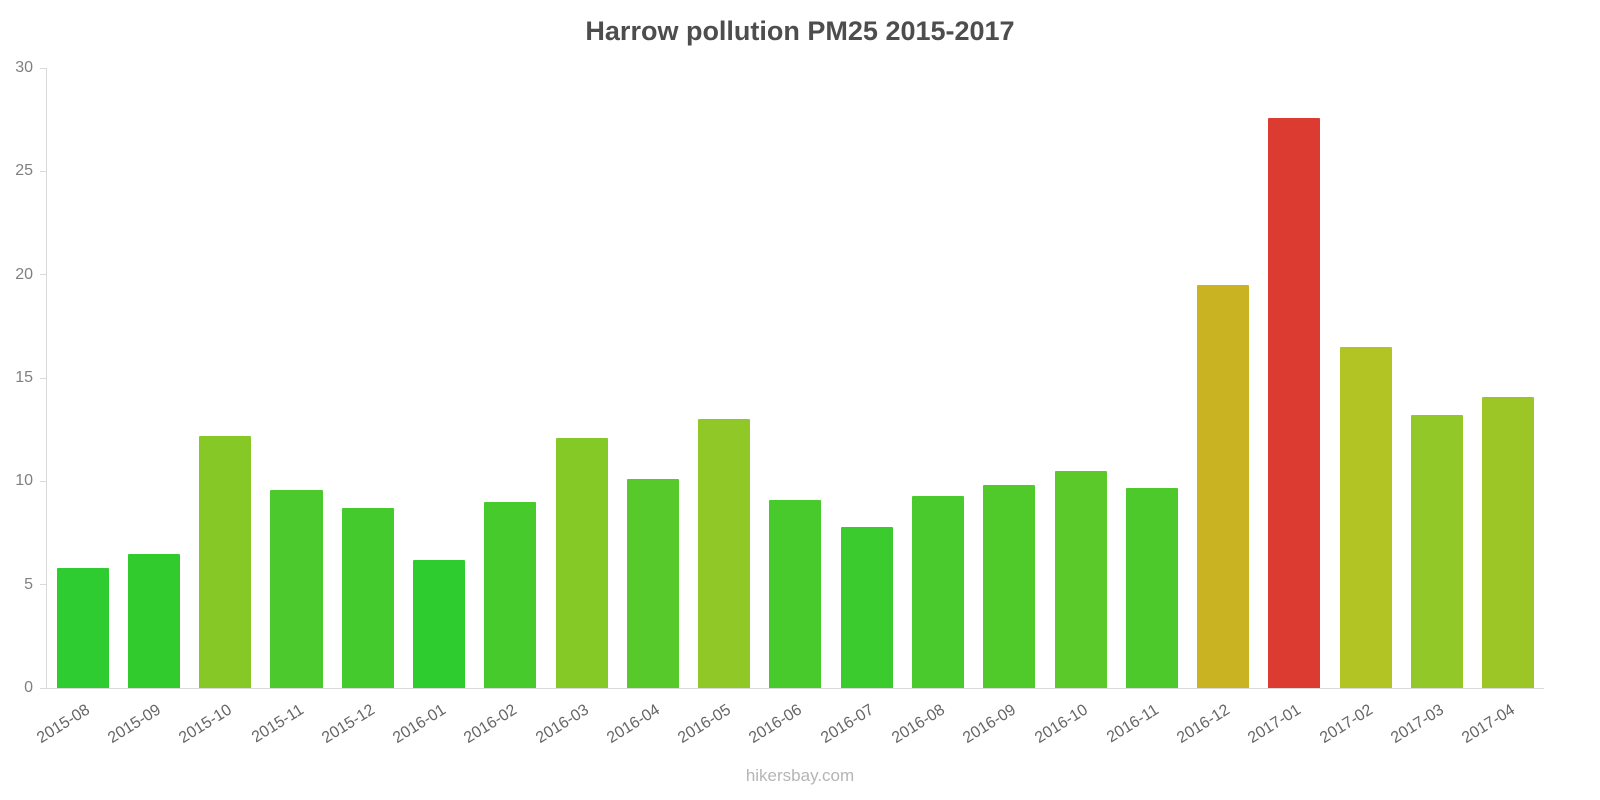 Image resolution: width=1600 pixels, height=800 pixels. I want to click on x-axis-label: 2015-12, so click(348, 724).